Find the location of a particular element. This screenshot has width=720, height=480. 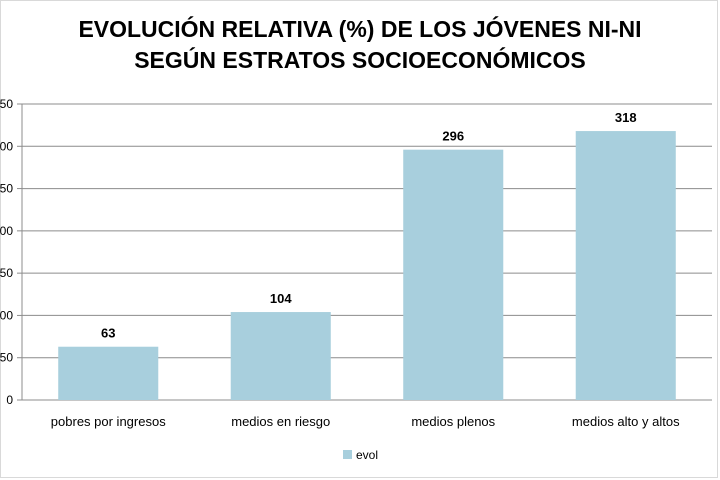

y-tick-label: 300 is located at coordinates (6, 146).